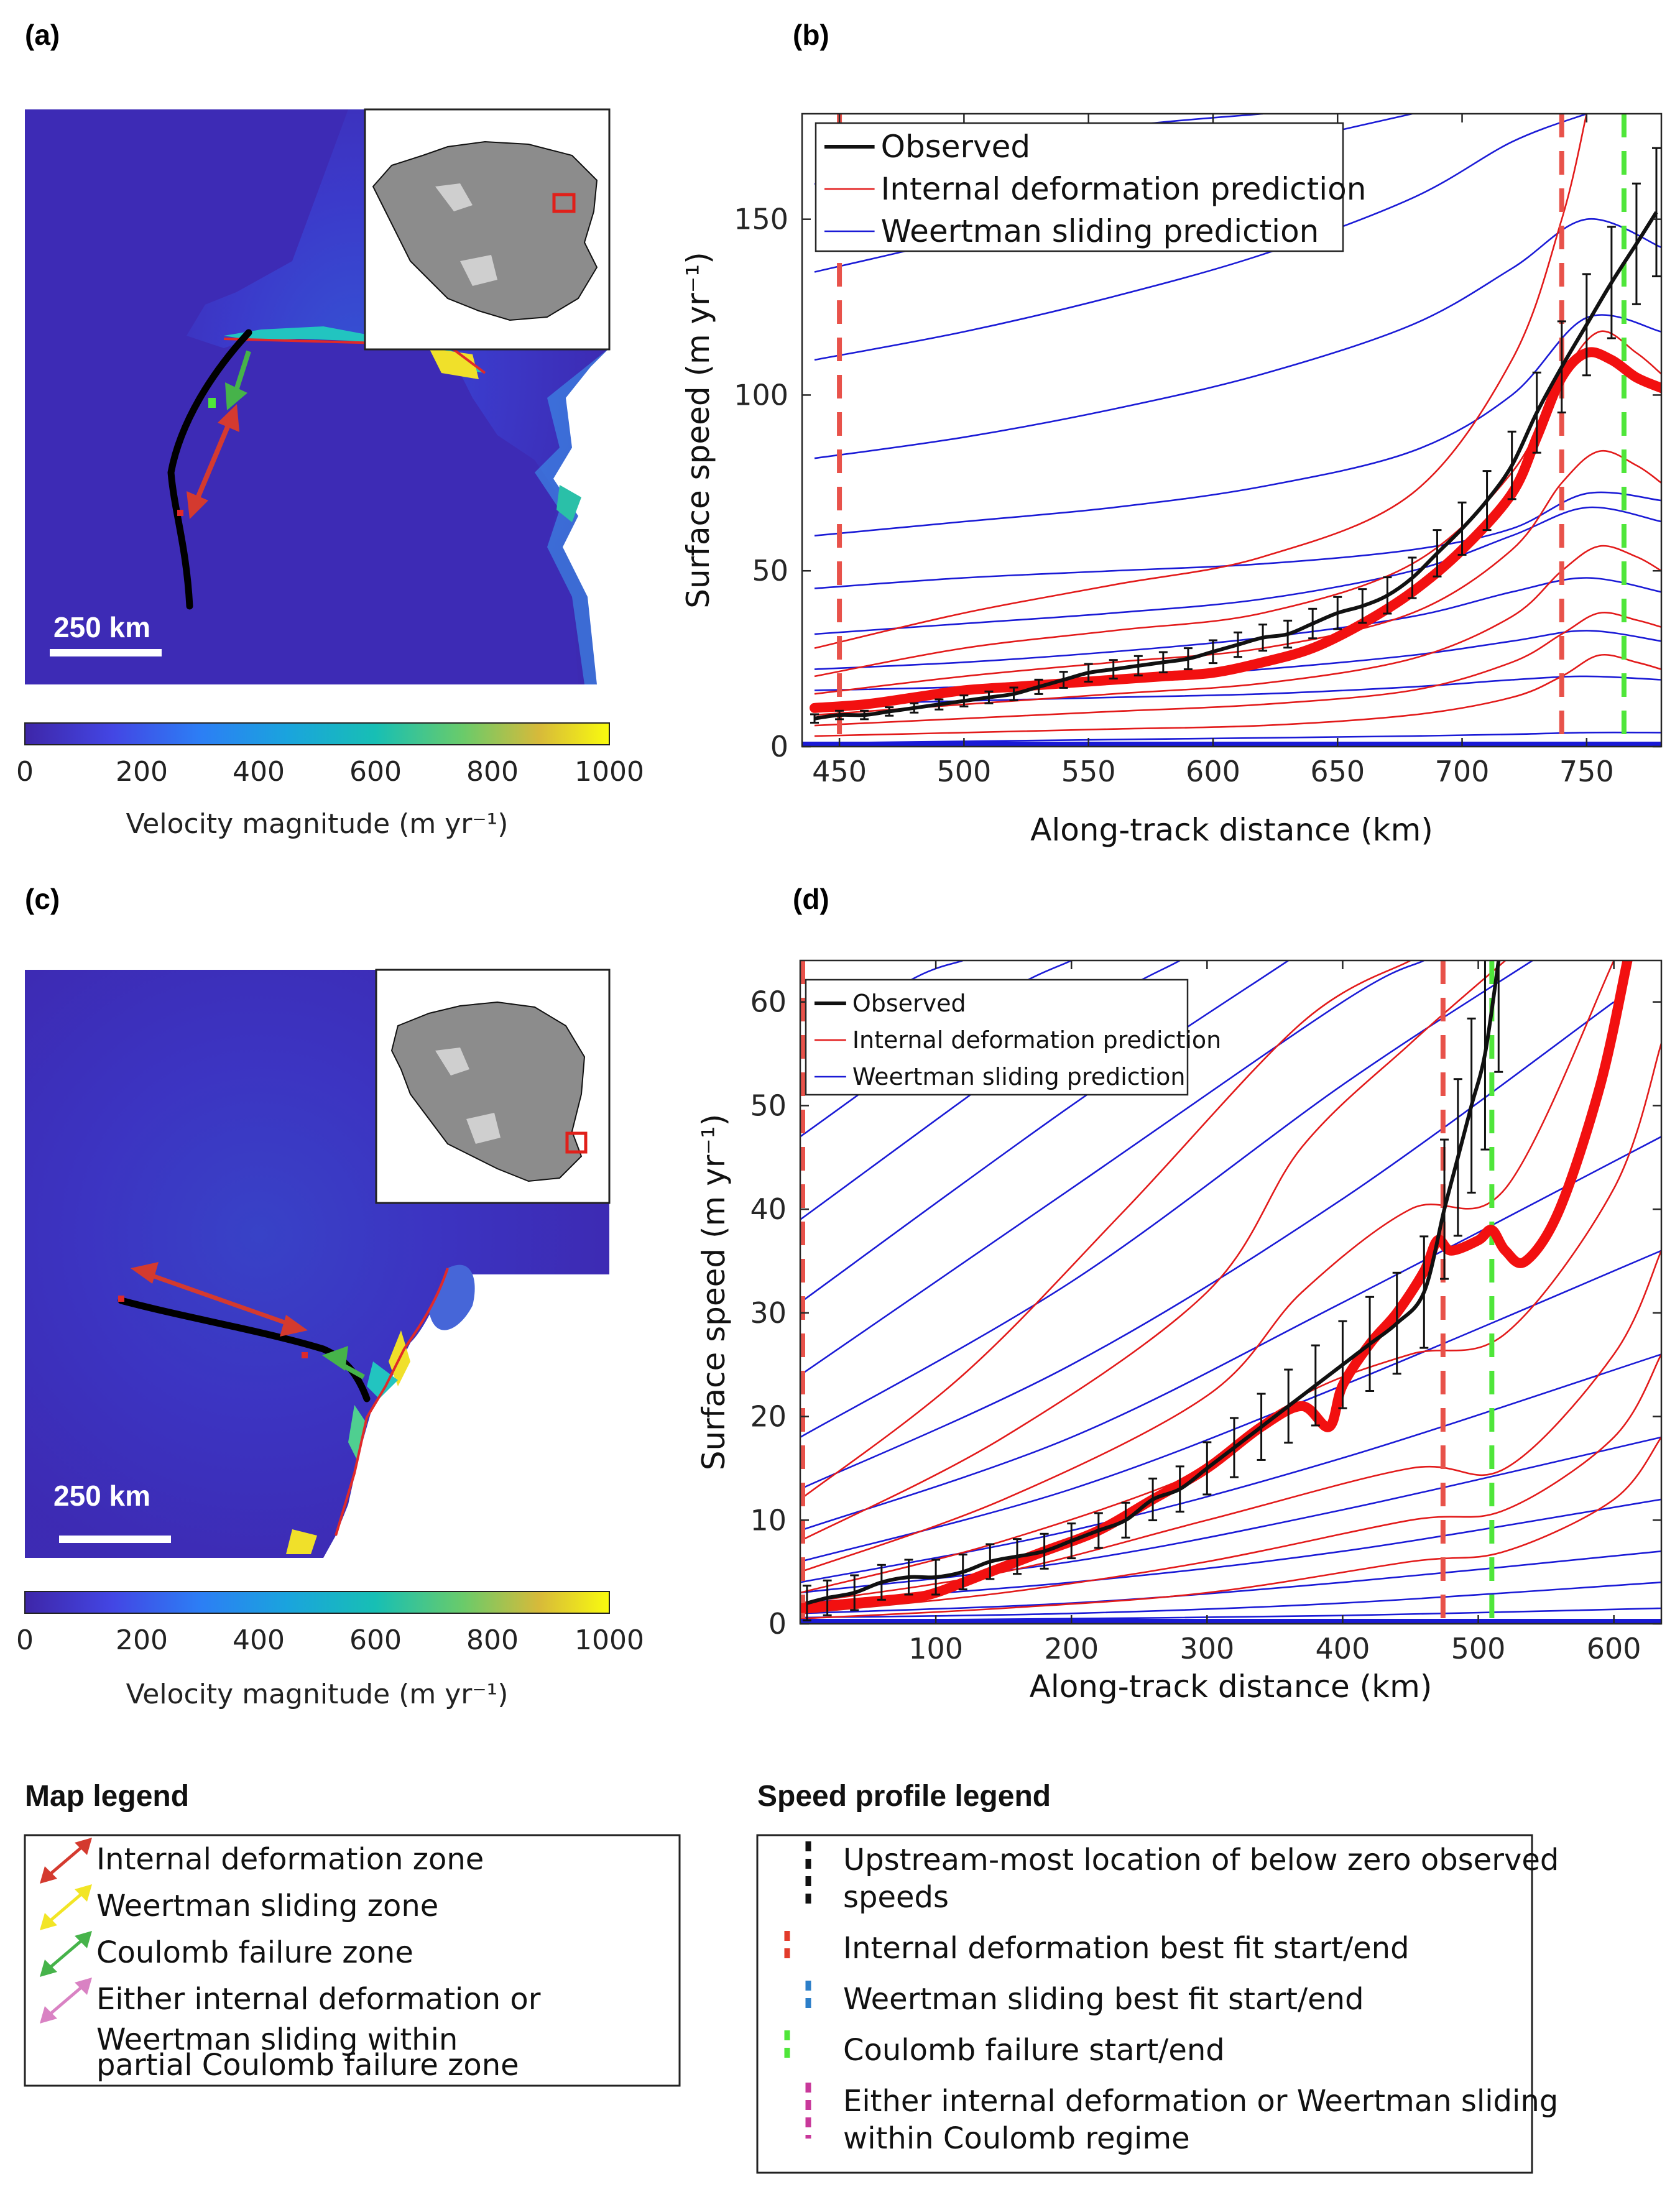  What do you see at coordinates (267, 1906) in the screenshot?
I see `svg-text: Weertman sliding zone` at bounding box center [267, 1906].